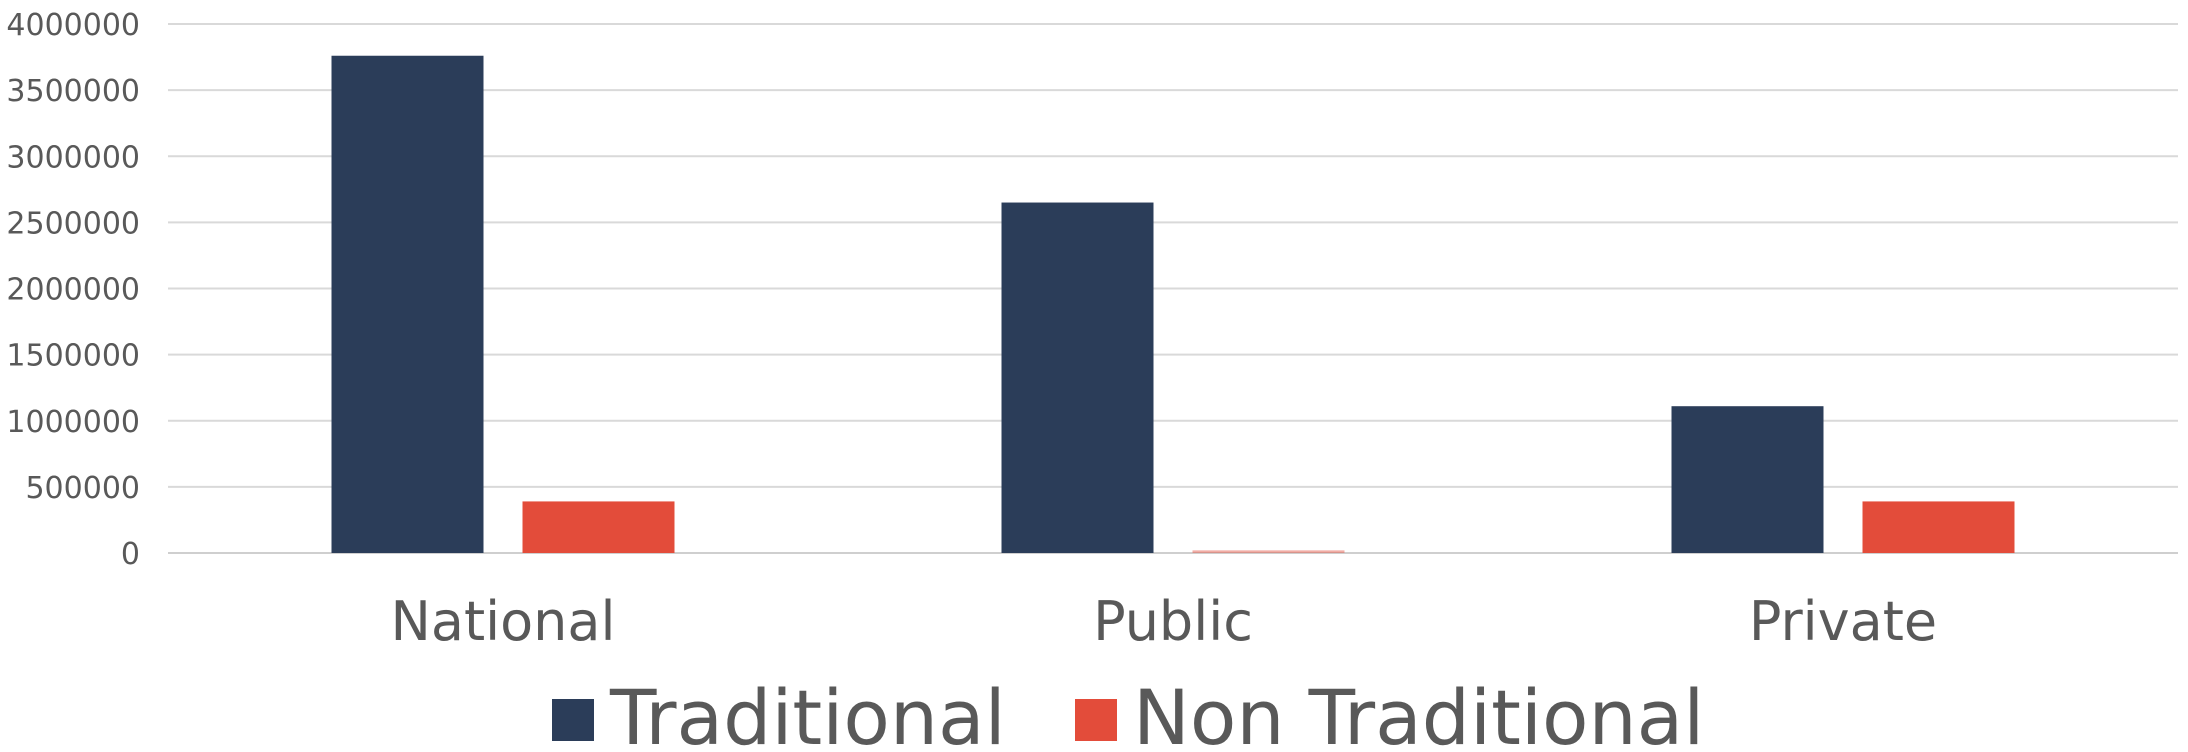 This screenshot has height=752, width=2188. Describe the element at coordinates (1128, 712) in the screenshot. I see `legend: Traditional Non Traditional` at that location.